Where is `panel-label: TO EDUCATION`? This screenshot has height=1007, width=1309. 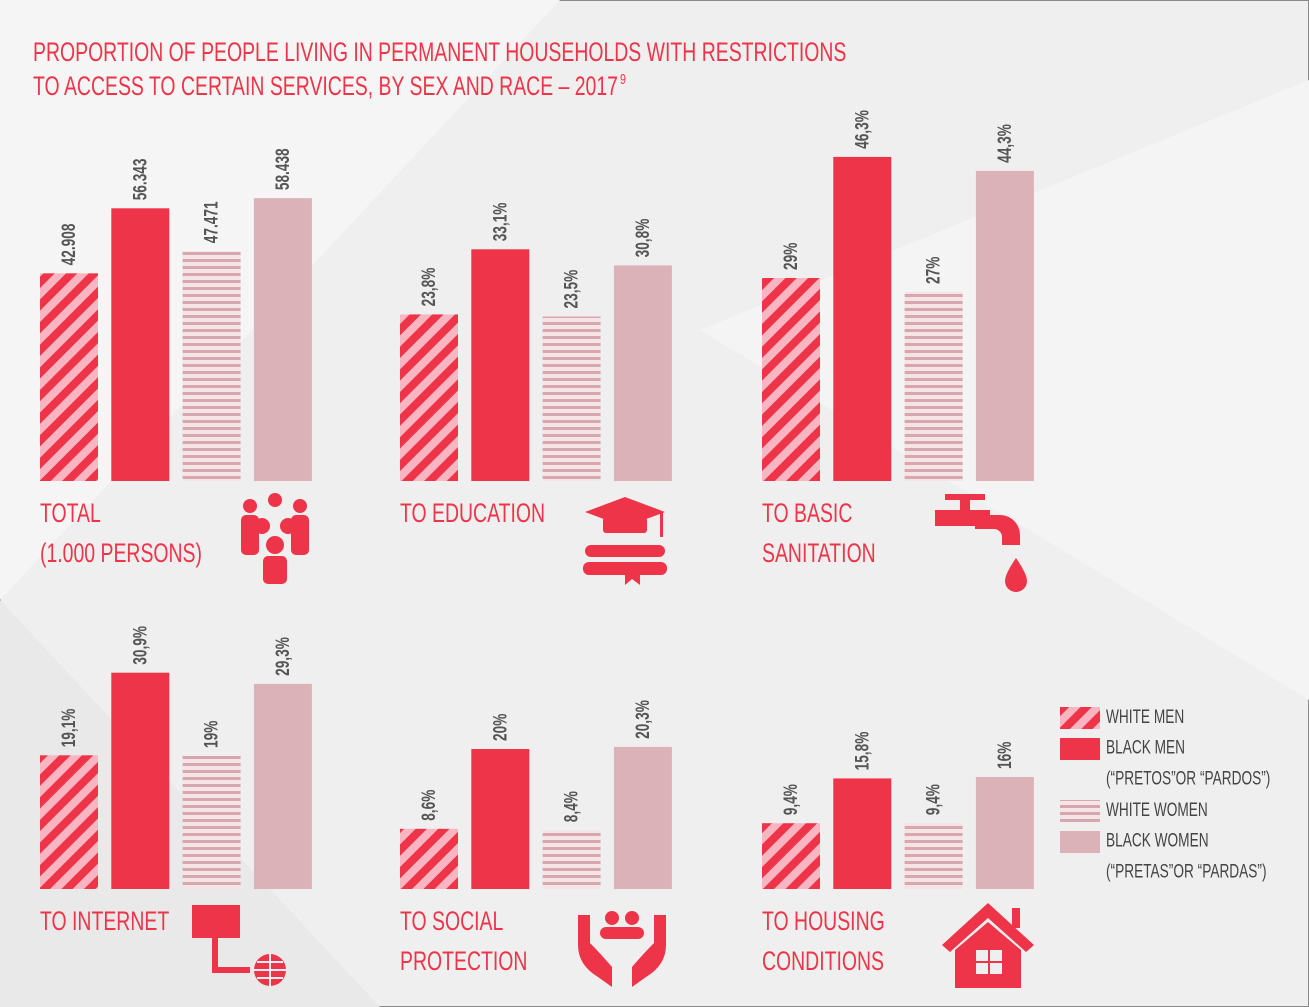 panel-label: TO EDUCATION is located at coordinates (472, 513).